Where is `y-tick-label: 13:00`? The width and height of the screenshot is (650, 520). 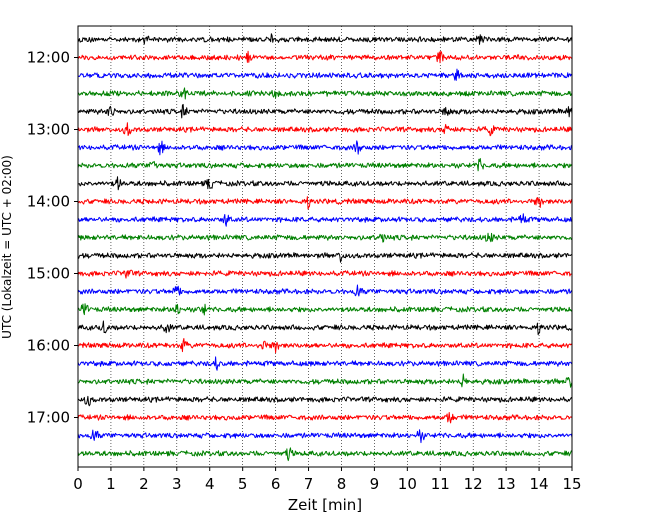
y-tick-label: 13:00 is located at coordinates (48, 130).